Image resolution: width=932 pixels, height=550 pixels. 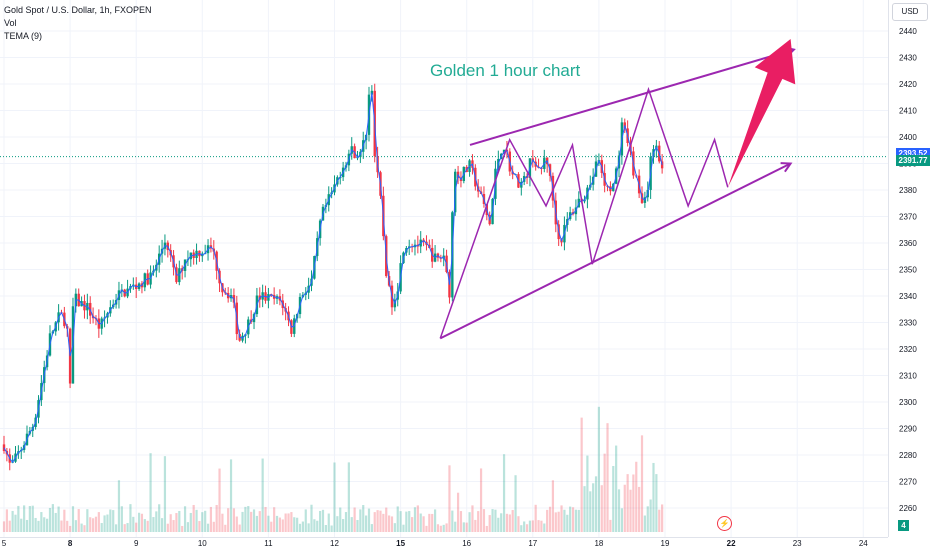 I want to click on x-tick-label: 22, so click(x=731, y=543).